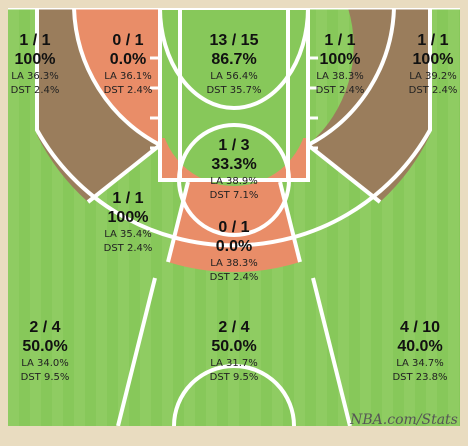 The width and height of the screenshot is (468, 446). I want to click on zone-left-baseline-mid, so click(117, 76).